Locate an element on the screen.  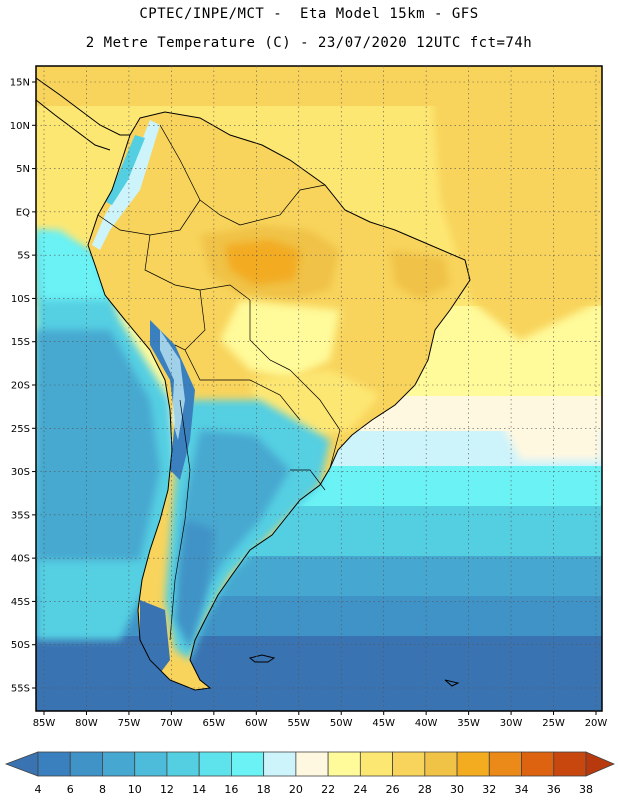
colorbar: 4 6 8 10 12 14 16 18 20 22 24 26 28 30 32 34 36 38 is located at coordinates (310, 773).